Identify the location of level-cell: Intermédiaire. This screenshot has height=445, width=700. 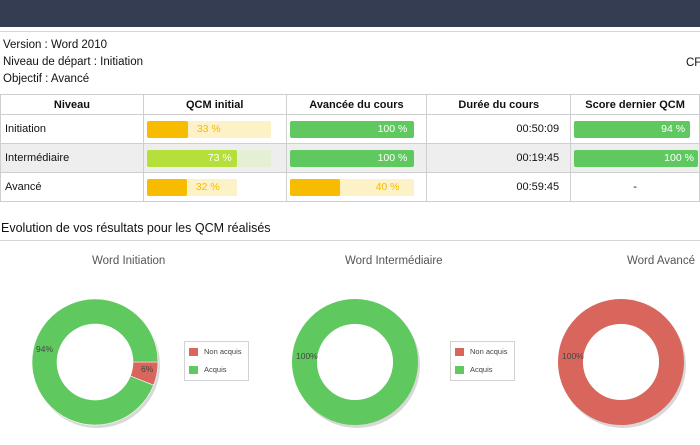
(72, 158).